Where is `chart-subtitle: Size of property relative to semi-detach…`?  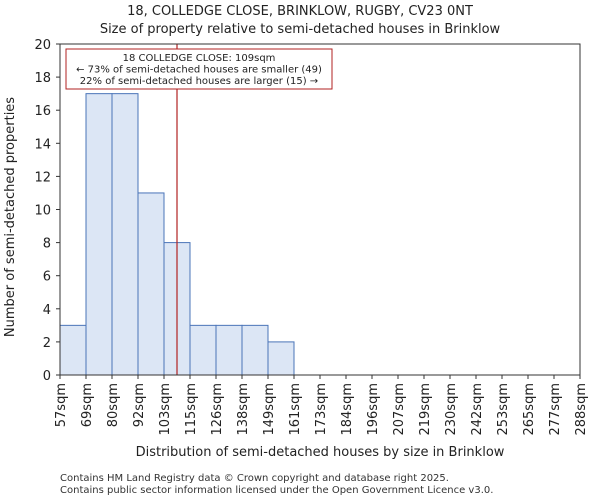 chart-subtitle: Size of property relative to semi-detach… is located at coordinates (300, 29).